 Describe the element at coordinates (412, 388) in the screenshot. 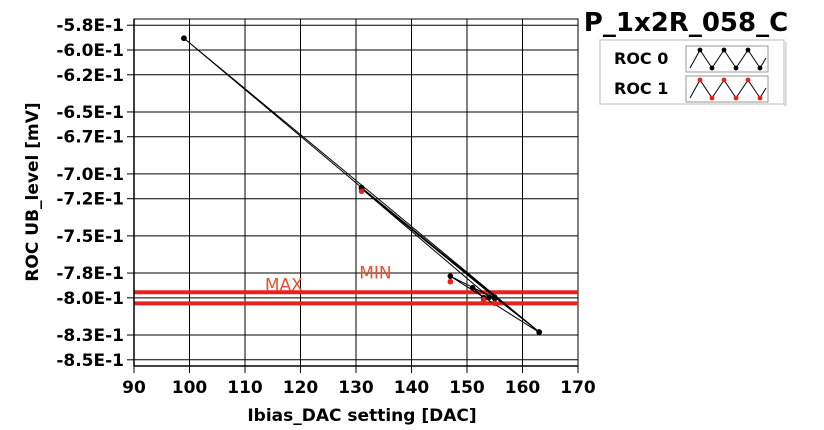

I see `x-tick-label: 140` at that location.